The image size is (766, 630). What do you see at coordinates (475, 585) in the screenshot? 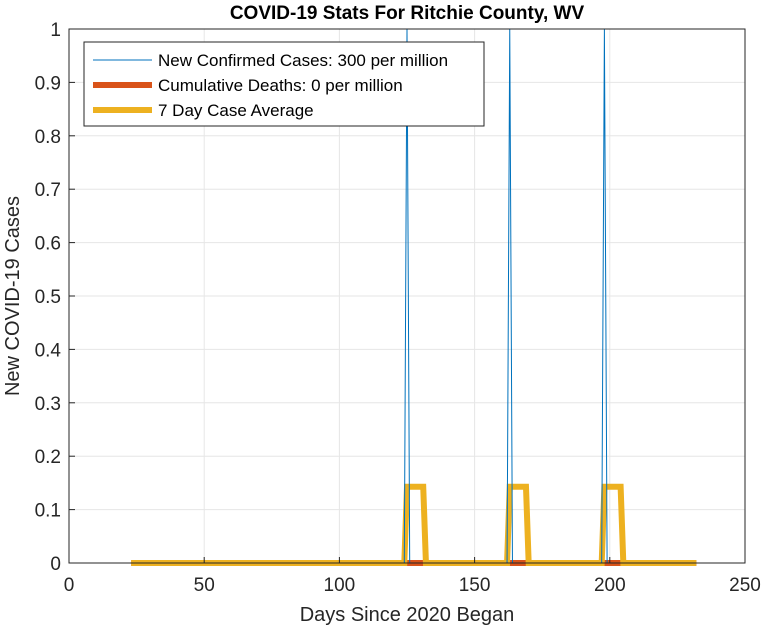
I see `x-tick-label: 150` at bounding box center [475, 585].